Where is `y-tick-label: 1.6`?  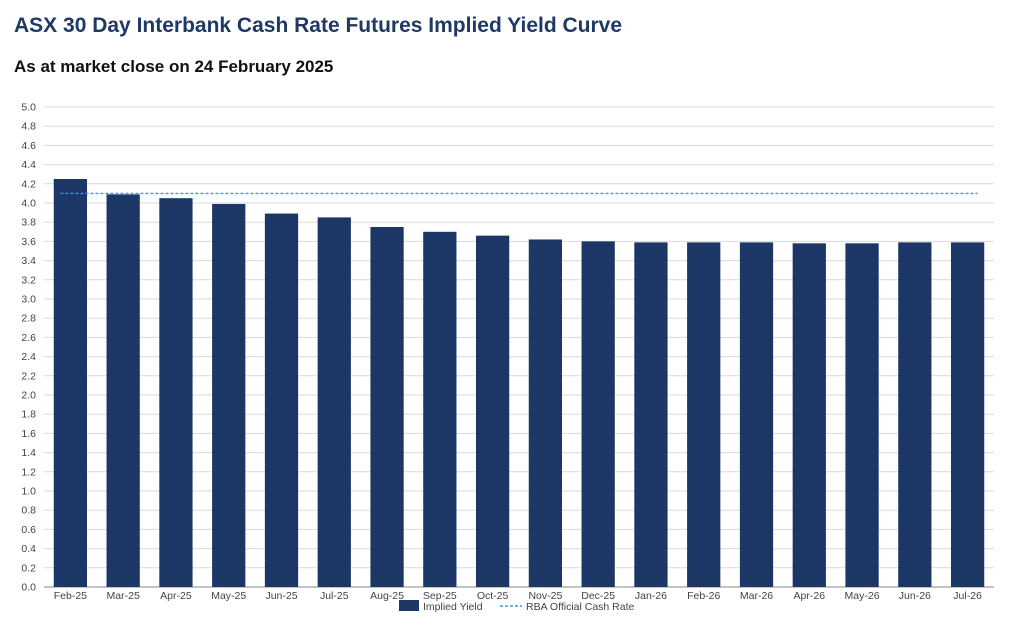
y-tick-label: 1.6 is located at coordinates (28, 434).